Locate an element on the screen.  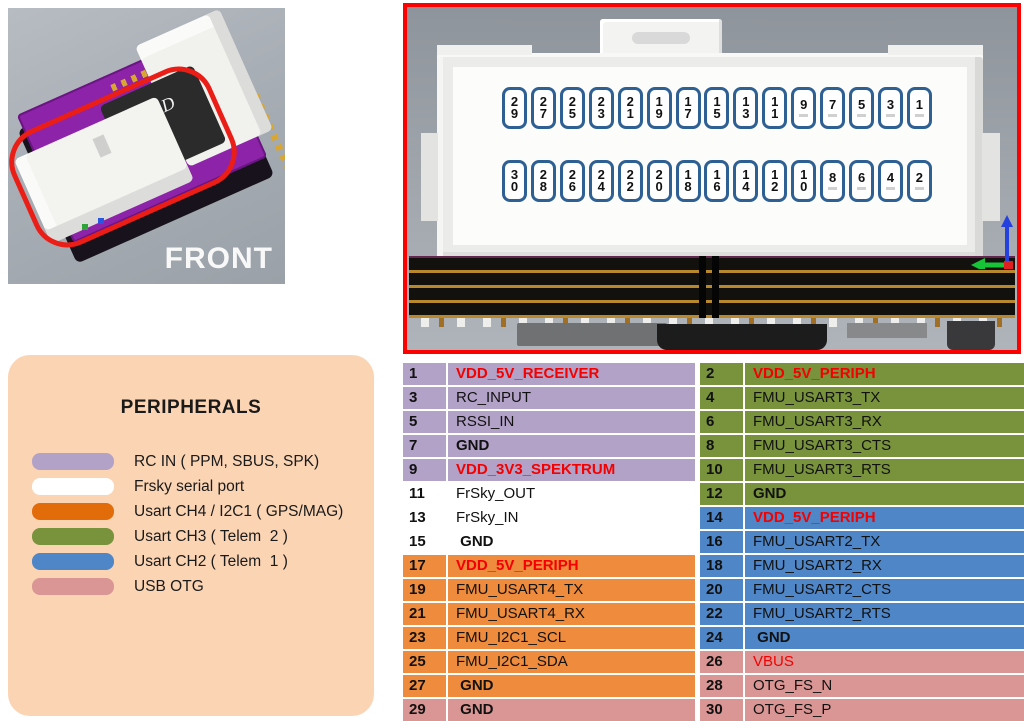
pin-number: 27 is located at coordinates (424, 686).